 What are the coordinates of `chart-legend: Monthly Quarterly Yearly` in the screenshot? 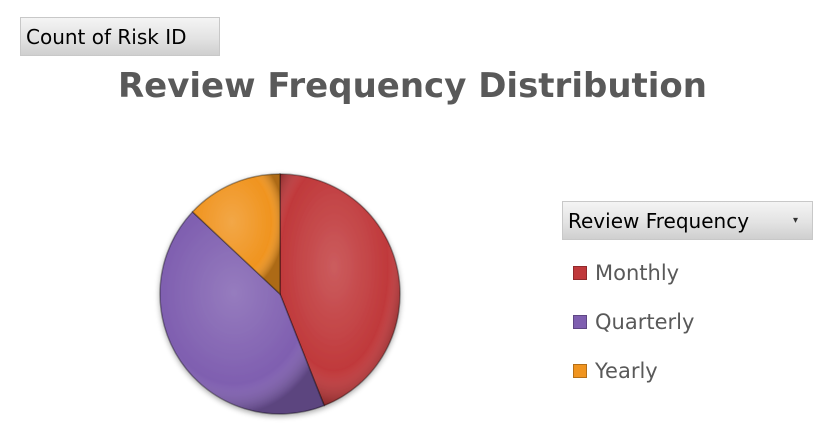 It's located at (633, 321).